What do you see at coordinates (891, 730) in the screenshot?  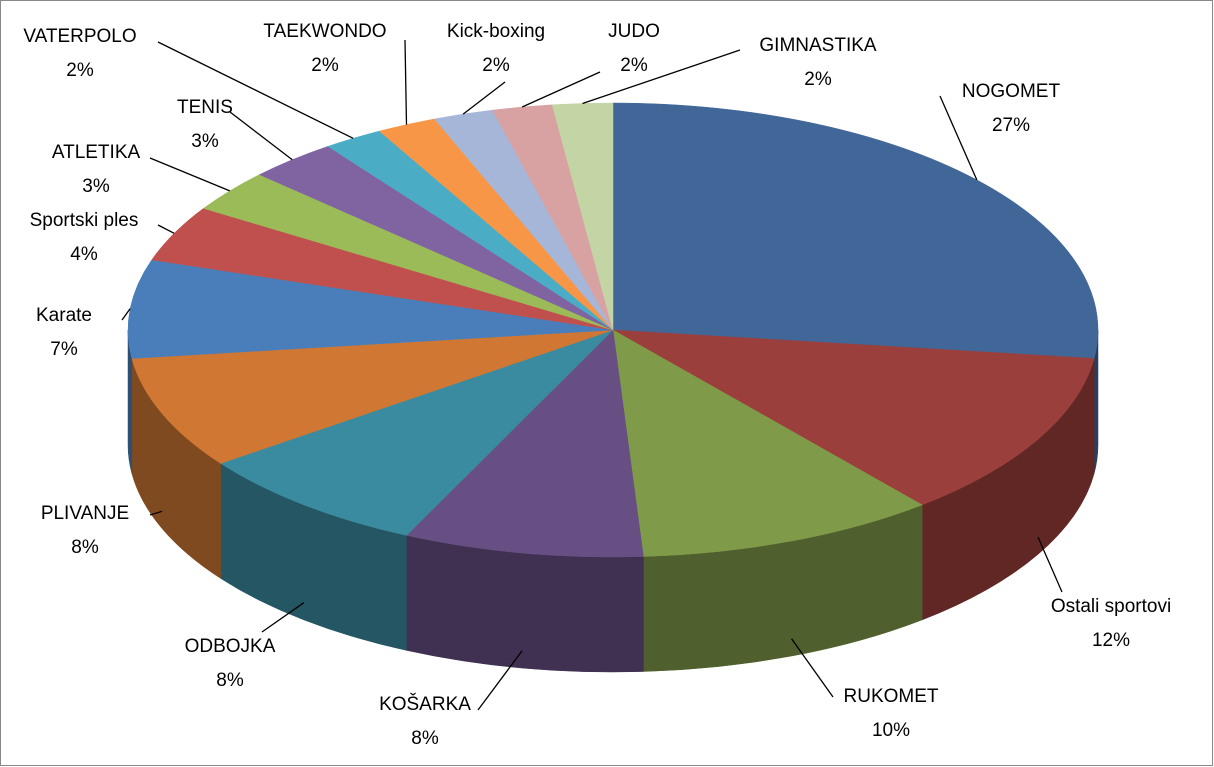 I see `value-label: 10%` at bounding box center [891, 730].